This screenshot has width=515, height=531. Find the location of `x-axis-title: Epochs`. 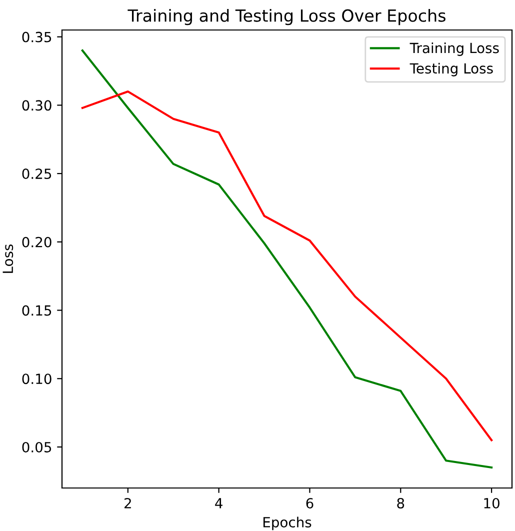

x-axis-title: Epochs is located at coordinates (287, 523).